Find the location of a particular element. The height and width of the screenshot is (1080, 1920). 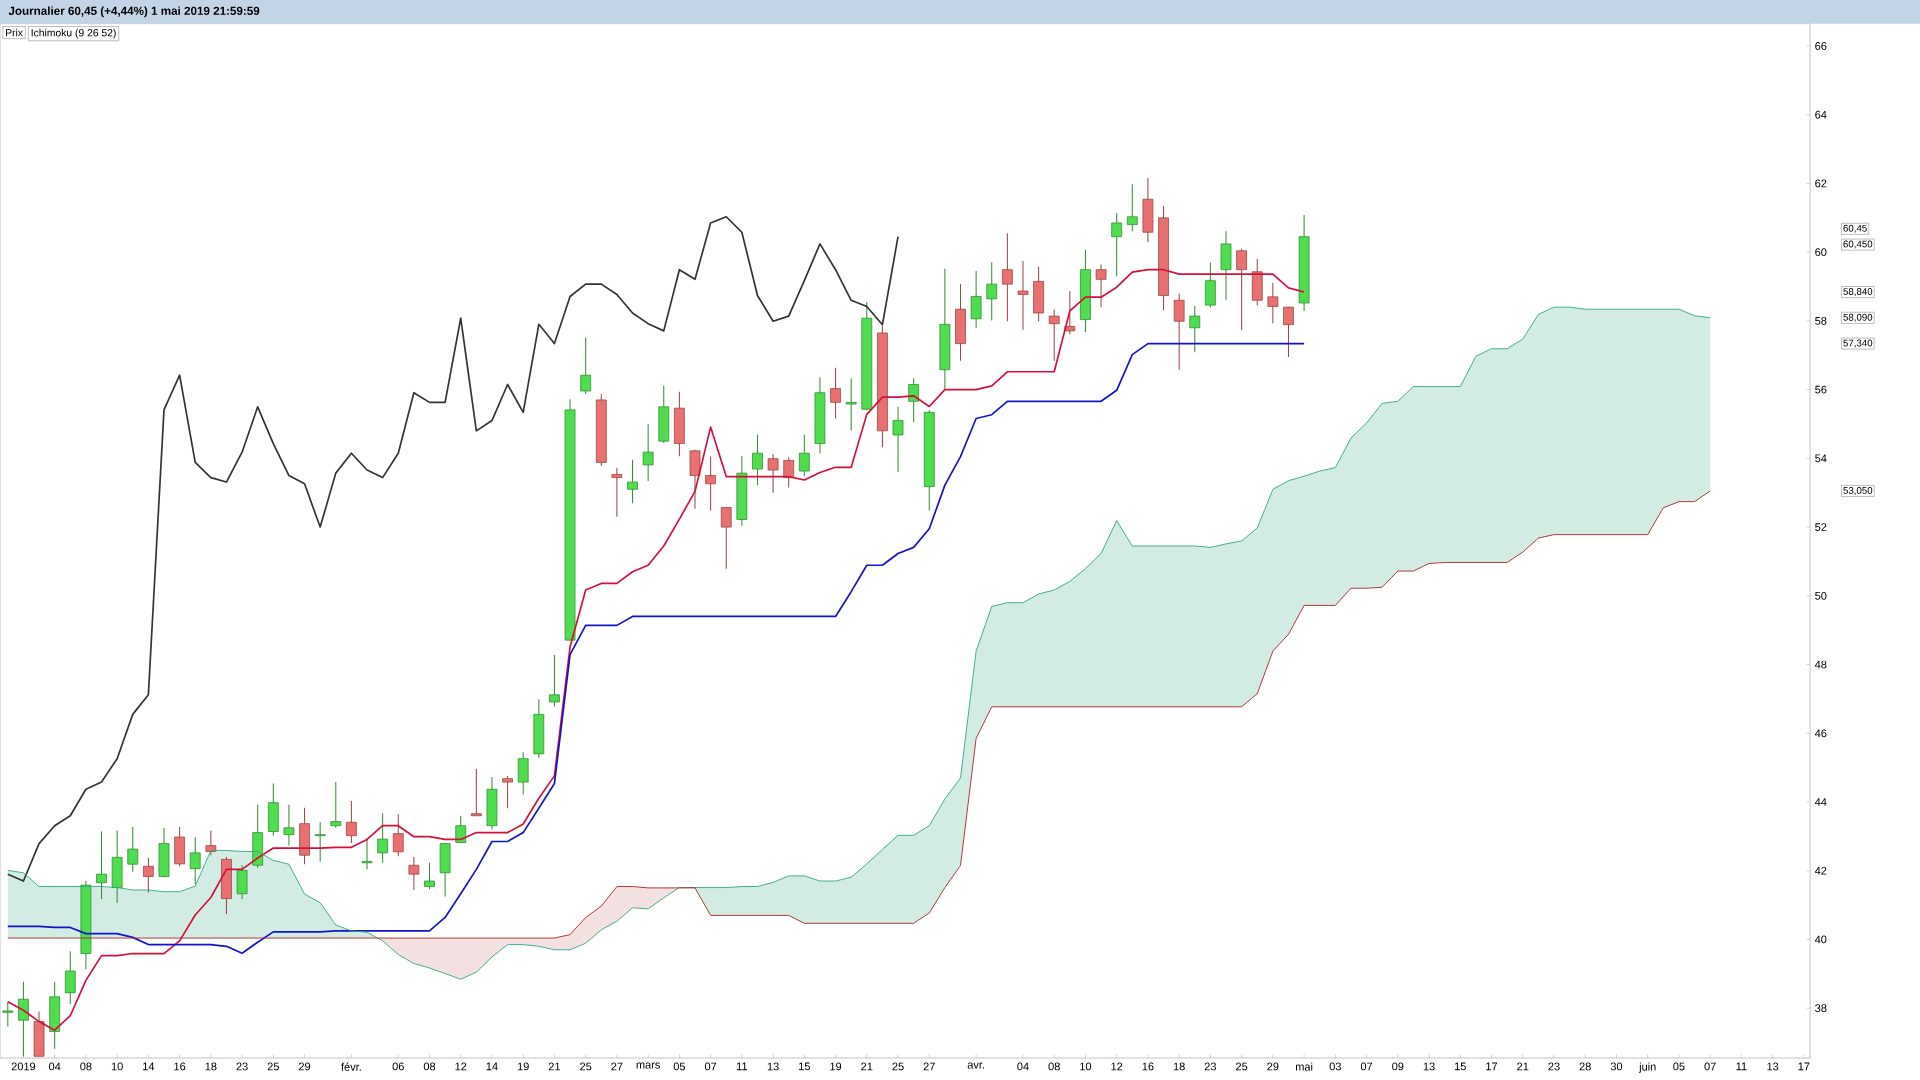

y-tick-label: 48 is located at coordinates (1820, 664).